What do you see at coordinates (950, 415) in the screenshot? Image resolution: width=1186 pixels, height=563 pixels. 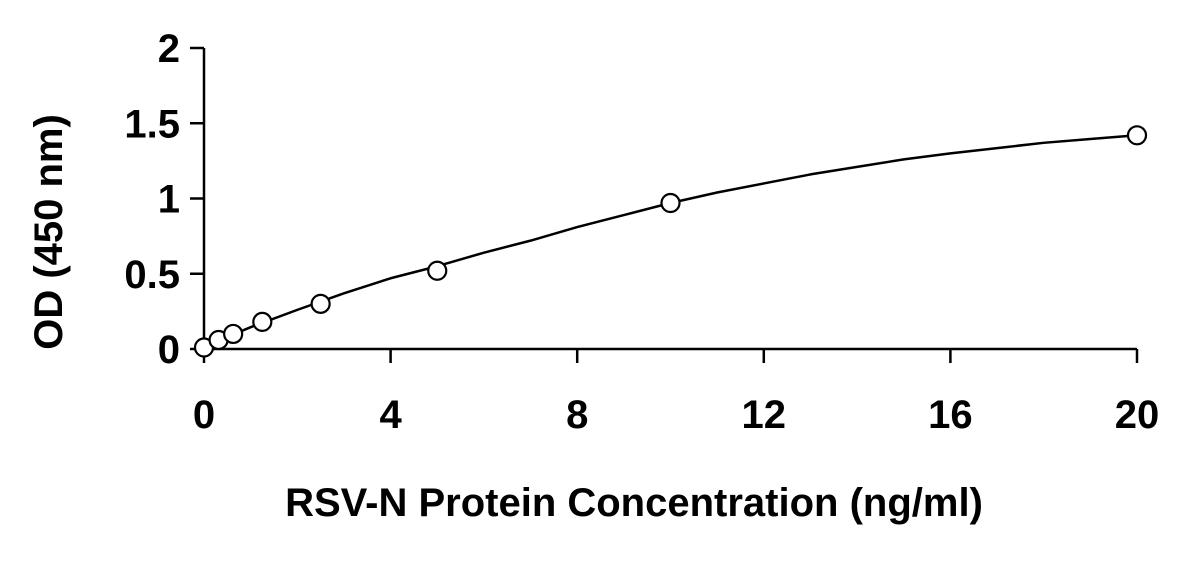 I see `x-tick-label: 16` at bounding box center [950, 415].